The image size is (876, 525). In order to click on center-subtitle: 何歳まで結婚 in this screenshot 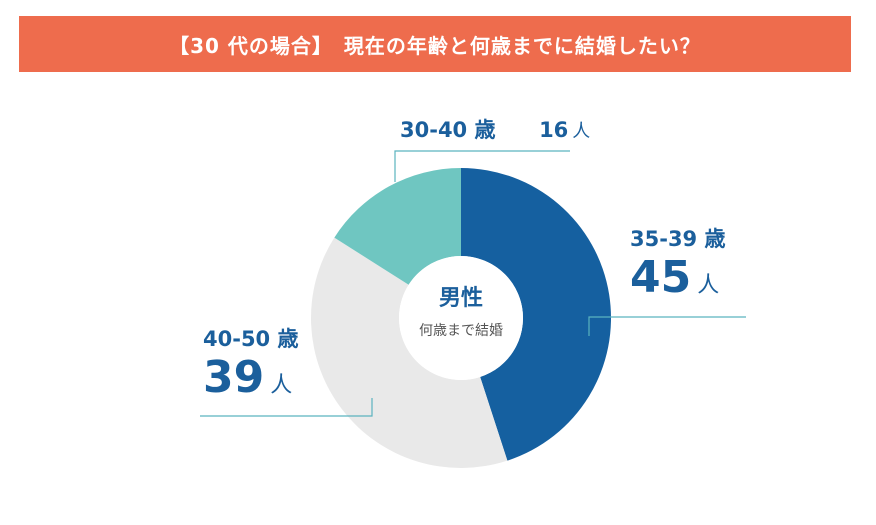, I will do `click(461, 331)`.